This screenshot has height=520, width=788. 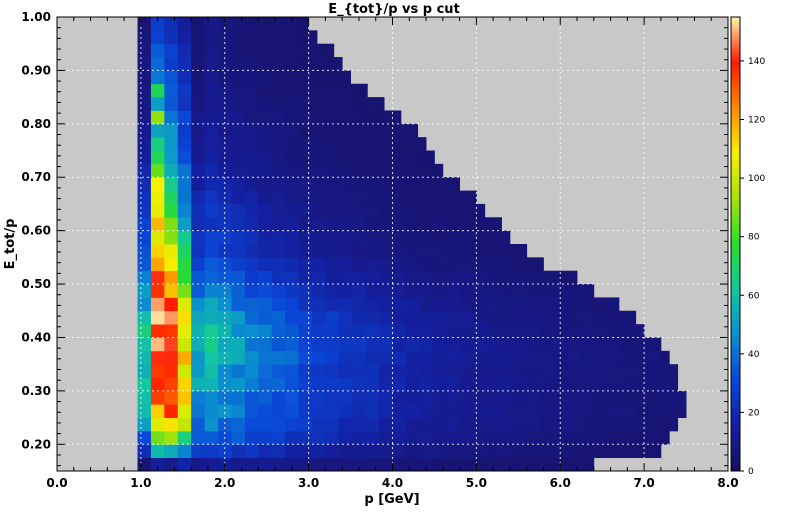 I want to click on x-tick-label: 4.0, so click(x=392, y=483).